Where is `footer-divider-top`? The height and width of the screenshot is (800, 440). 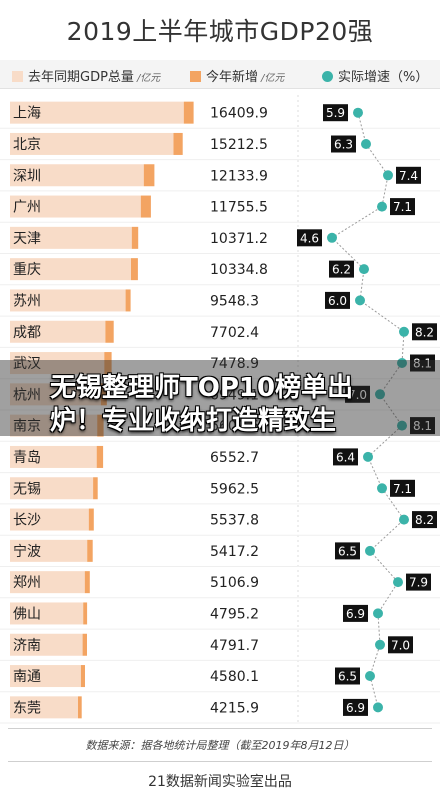
footer-divider-top is located at coordinates (220, 728).